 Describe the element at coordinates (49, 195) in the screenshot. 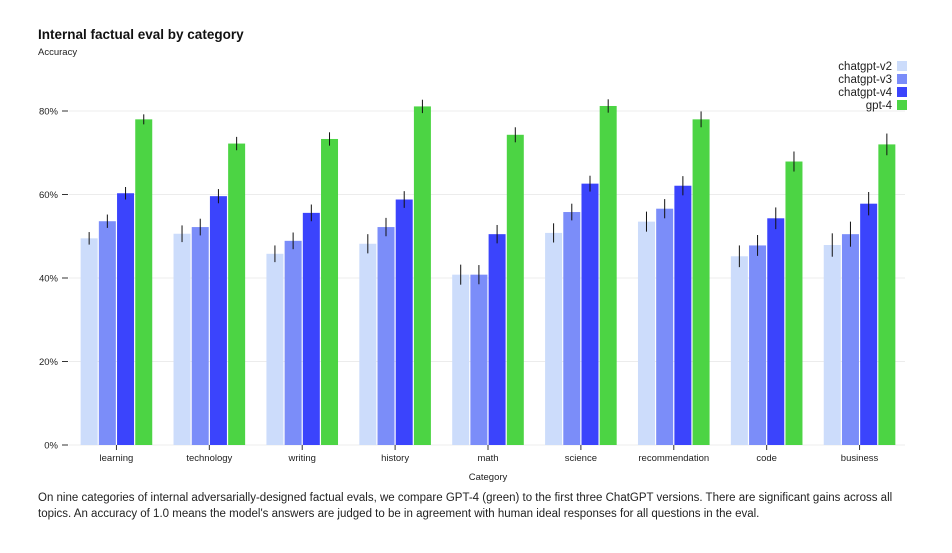

I see `y-tick-label: 60%` at that location.